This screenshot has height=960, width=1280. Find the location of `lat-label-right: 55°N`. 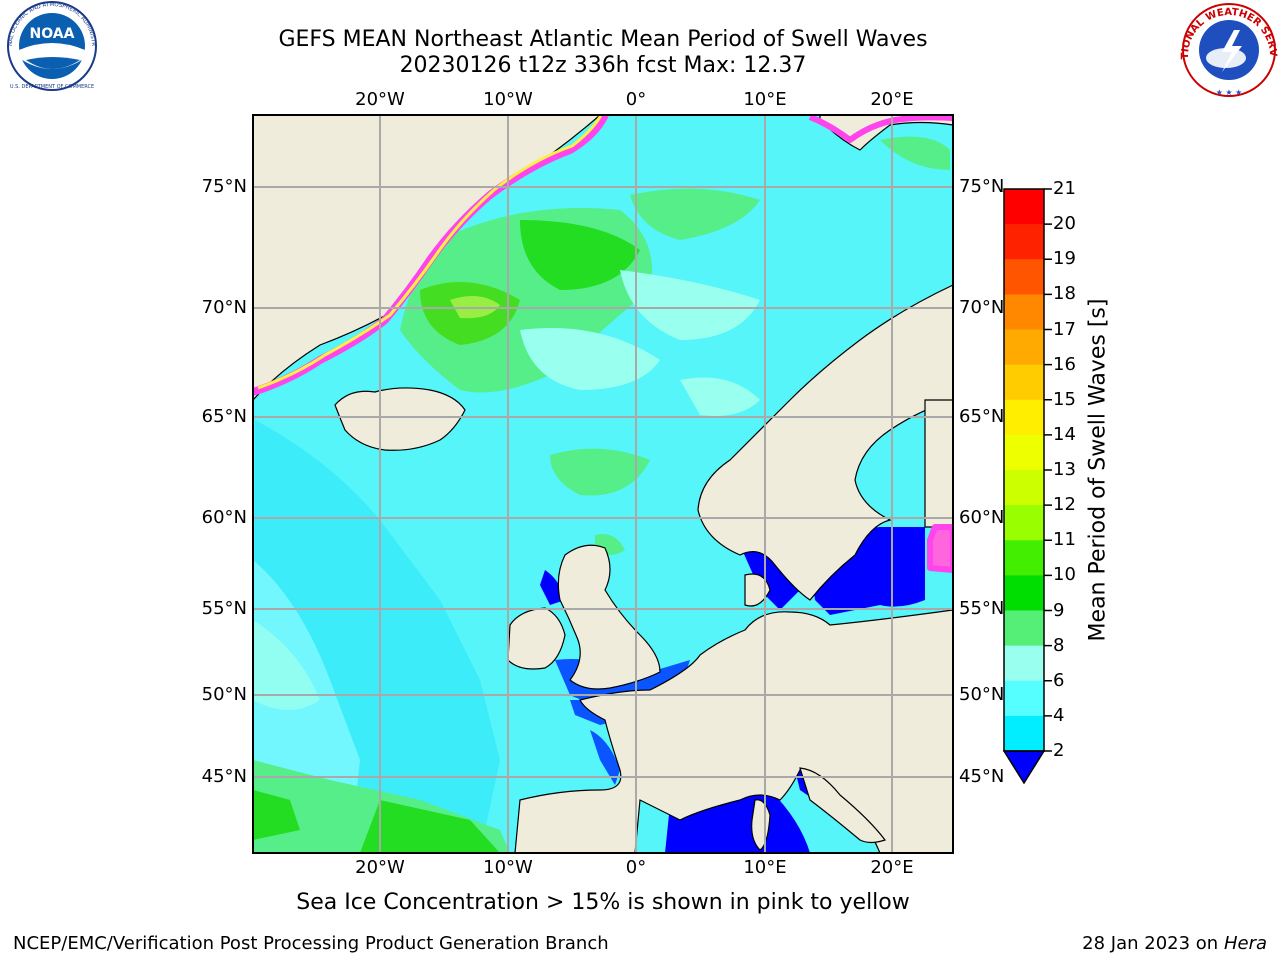

lat-label-right: 55°N is located at coordinates (982, 608).